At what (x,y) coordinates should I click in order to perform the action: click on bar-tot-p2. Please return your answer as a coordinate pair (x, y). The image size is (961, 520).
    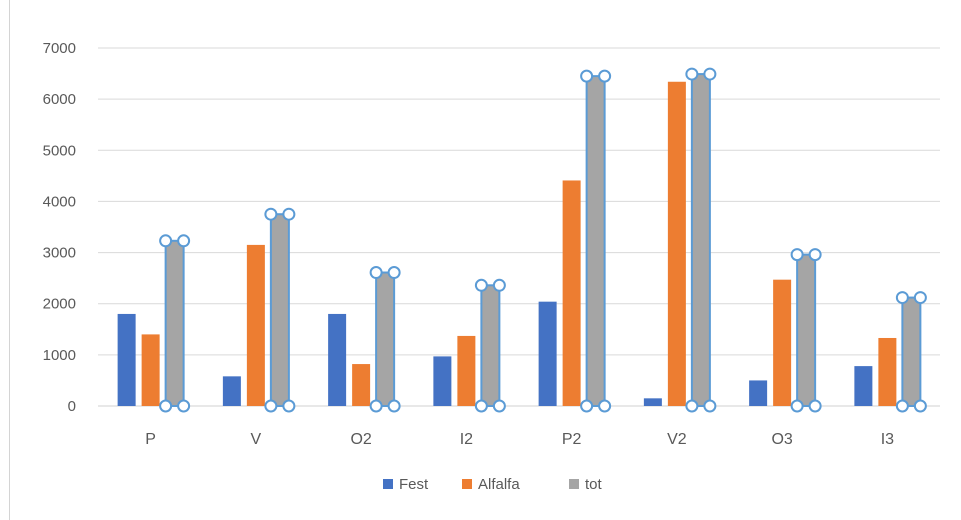
    Looking at the image, I should click on (595, 241).